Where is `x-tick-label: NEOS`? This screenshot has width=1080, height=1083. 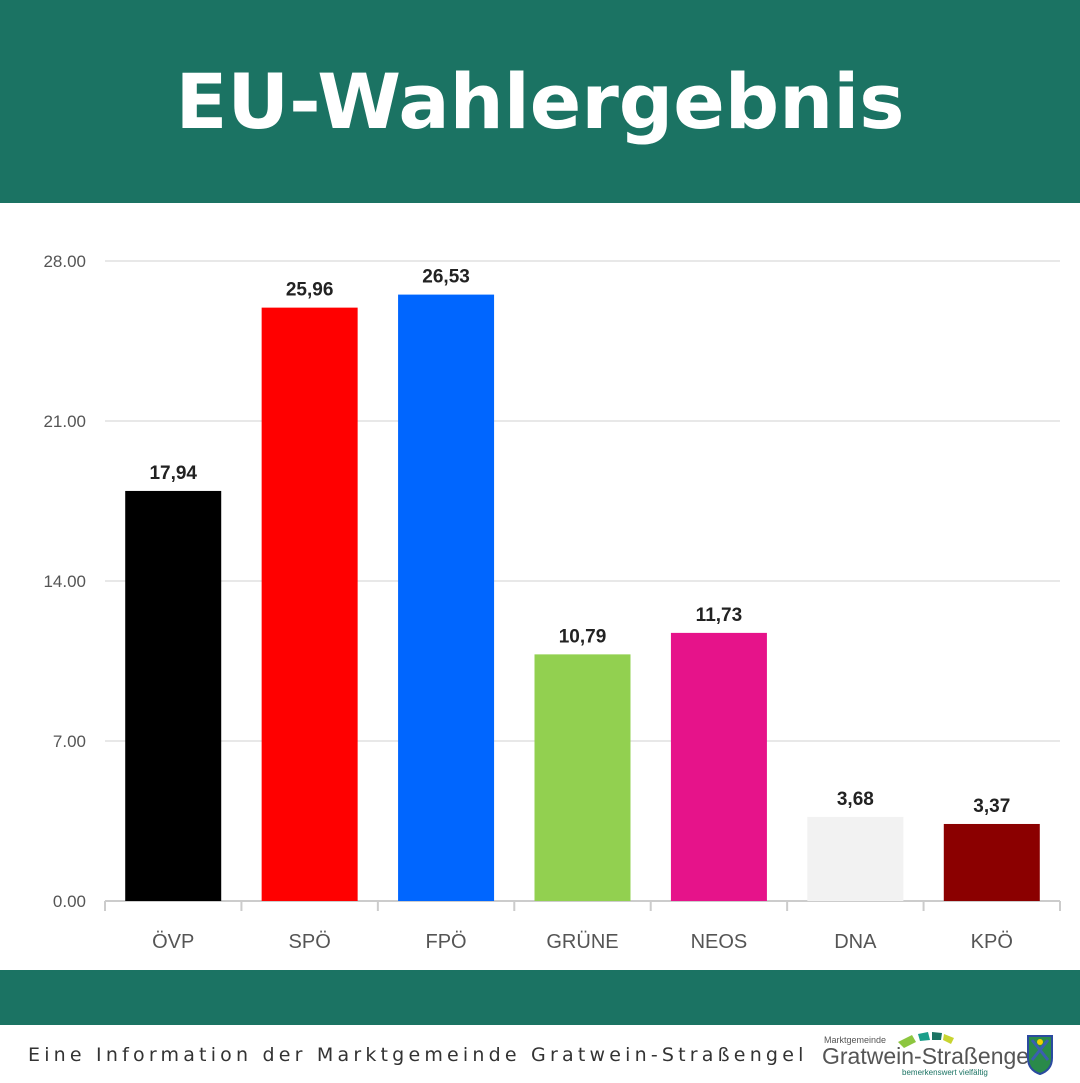
x-tick-label: NEOS is located at coordinates (719, 942).